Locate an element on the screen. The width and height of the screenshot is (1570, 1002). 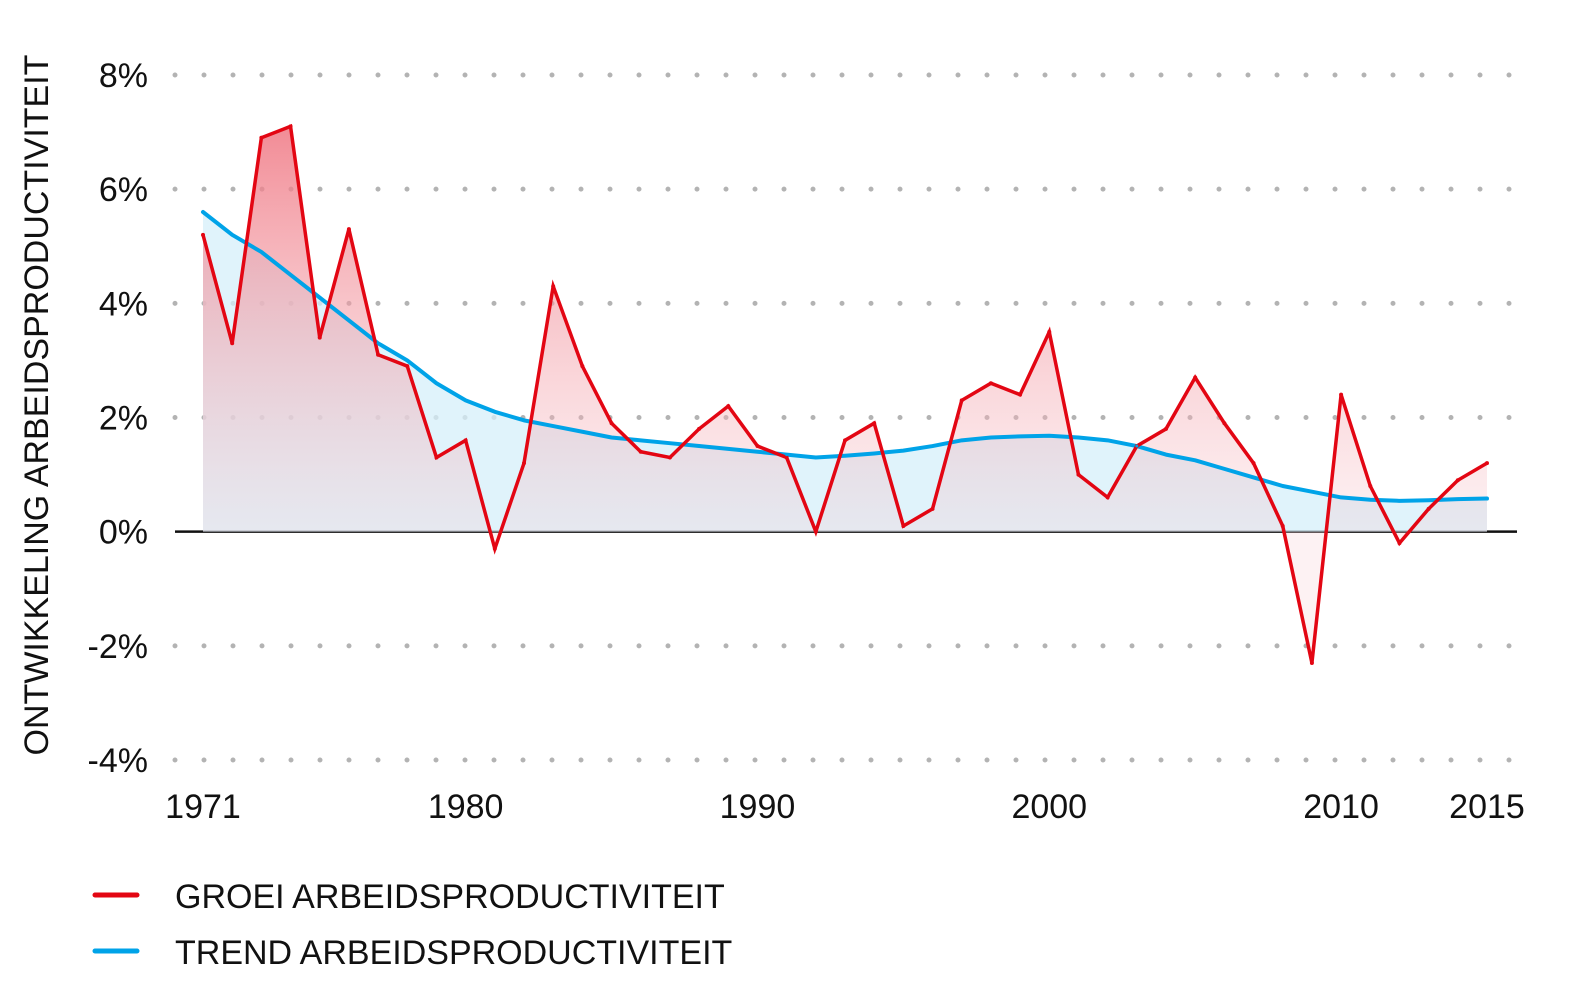
legend-label-trend: TREND ARBEIDSPRODUCTIVITEIT is located at coordinates (453, 953).